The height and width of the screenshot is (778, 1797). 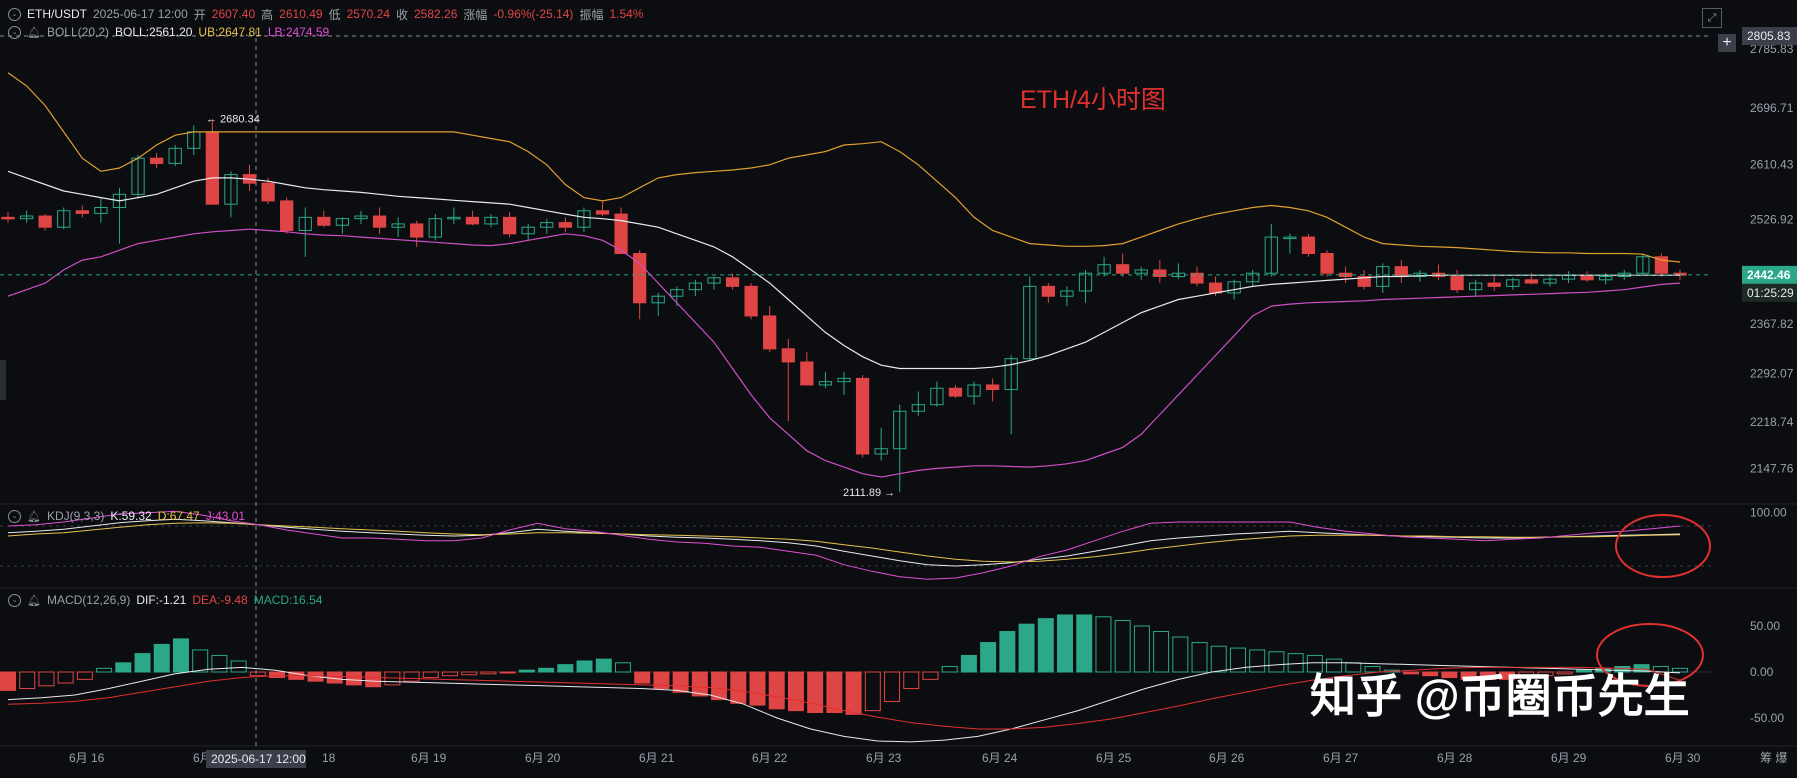 What do you see at coordinates (1772, 164) in the screenshot?
I see `price-tick-label: 2610.43` at bounding box center [1772, 164].